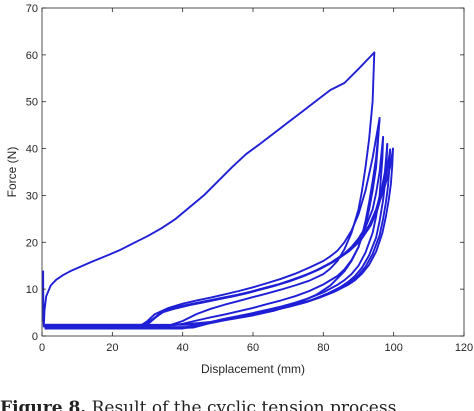 The width and height of the screenshot is (474, 411). Describe the element at coordinates (464, 348) in the screenshot. I see `x-tick-label: 120` at that location.